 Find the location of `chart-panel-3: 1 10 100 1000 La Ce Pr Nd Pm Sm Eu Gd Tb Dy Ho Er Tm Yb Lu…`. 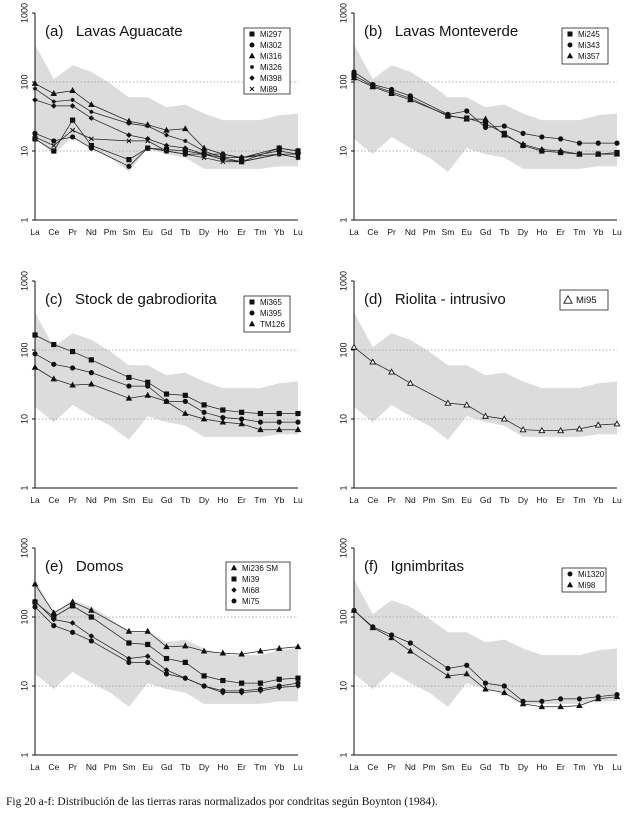

chart-panel-3: 1 10 100 1000 La Ce Pr Nd Pm Sm Eu Gd Tb Dy Ho Er Tm Yb Lu… is located at coordinates (161, 388).